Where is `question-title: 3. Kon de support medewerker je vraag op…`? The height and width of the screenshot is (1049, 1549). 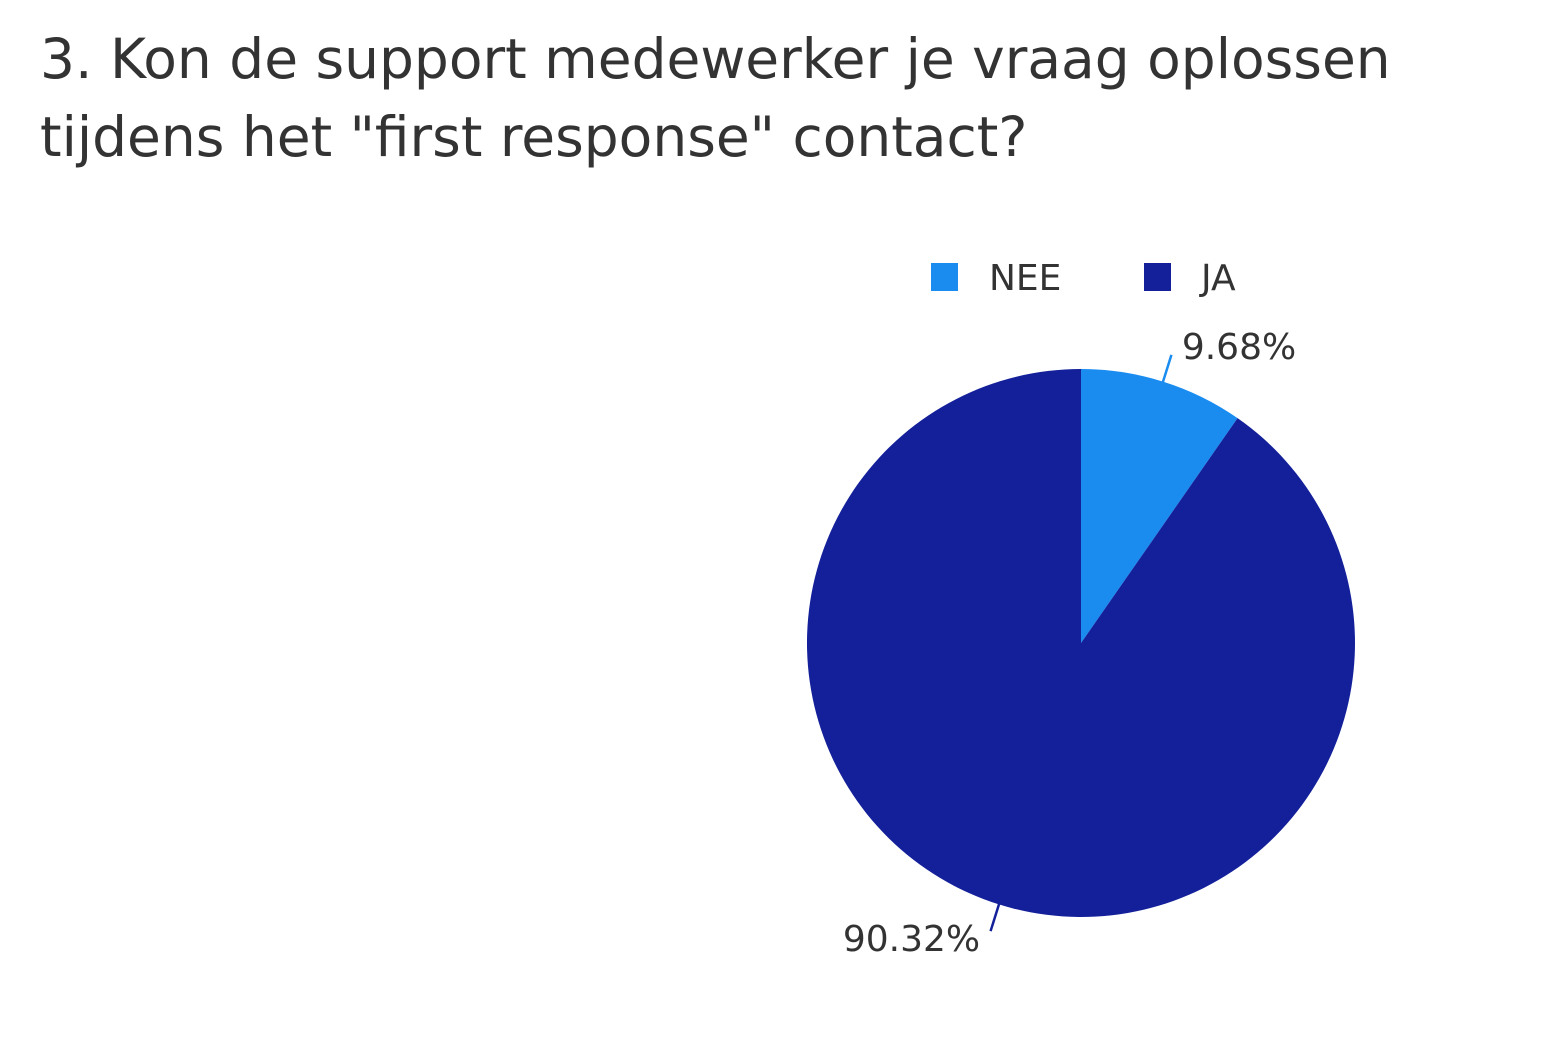
question-title: 3. Kon de support medewerker je vraag op… is located at coordinates (715, 98).